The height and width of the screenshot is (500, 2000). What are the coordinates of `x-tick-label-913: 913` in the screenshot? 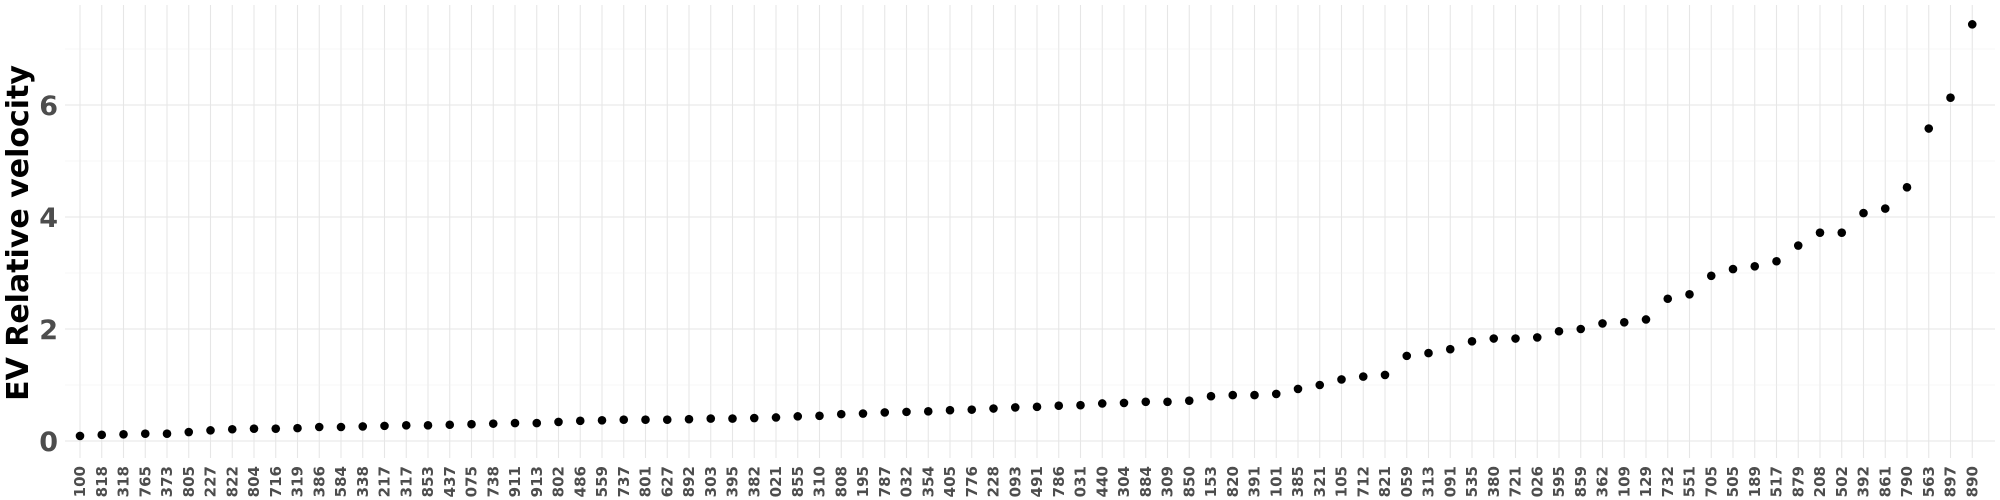 It's located at (537, 481).